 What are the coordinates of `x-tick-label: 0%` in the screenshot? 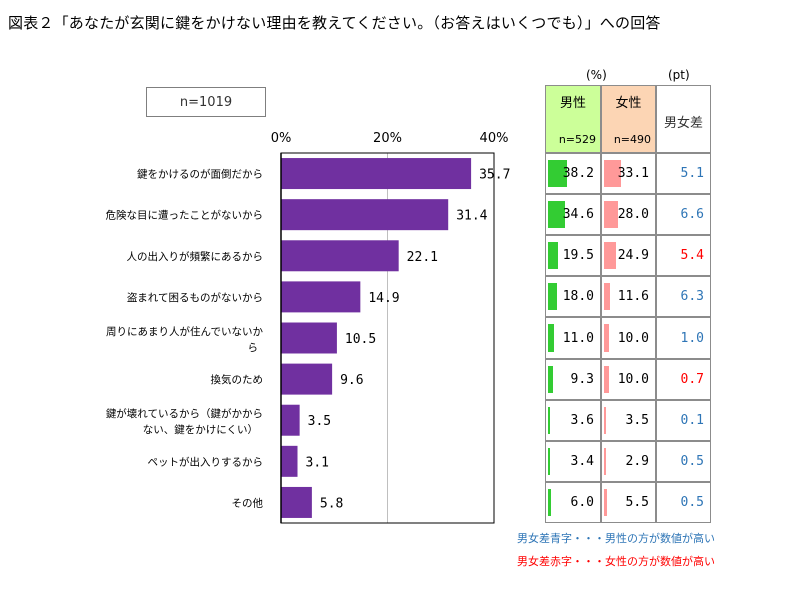 It's located at (281, 138).